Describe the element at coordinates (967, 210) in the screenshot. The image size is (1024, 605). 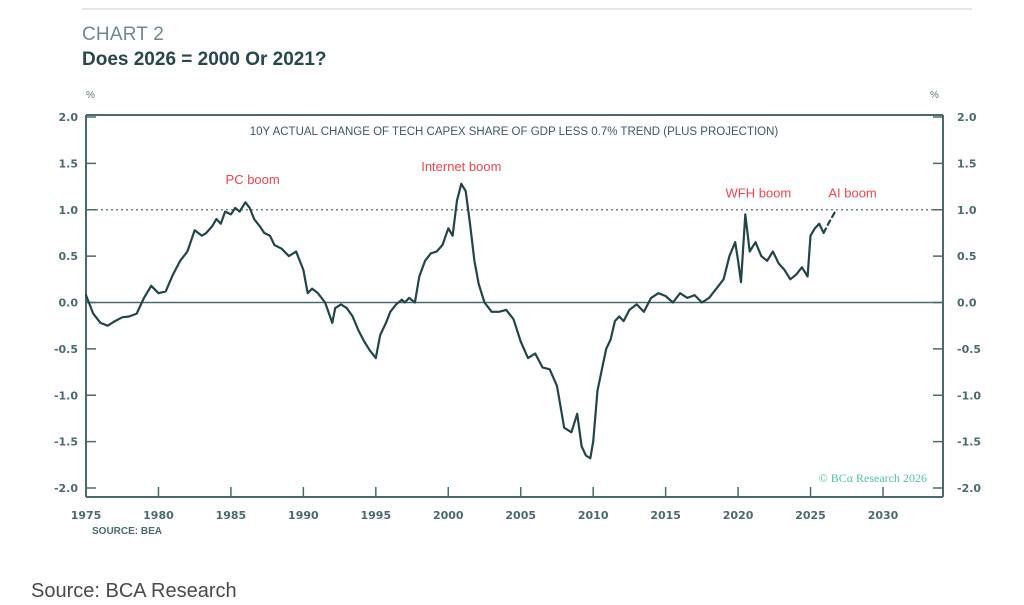
I see `y-tick-label-right: 1.0` at that location.